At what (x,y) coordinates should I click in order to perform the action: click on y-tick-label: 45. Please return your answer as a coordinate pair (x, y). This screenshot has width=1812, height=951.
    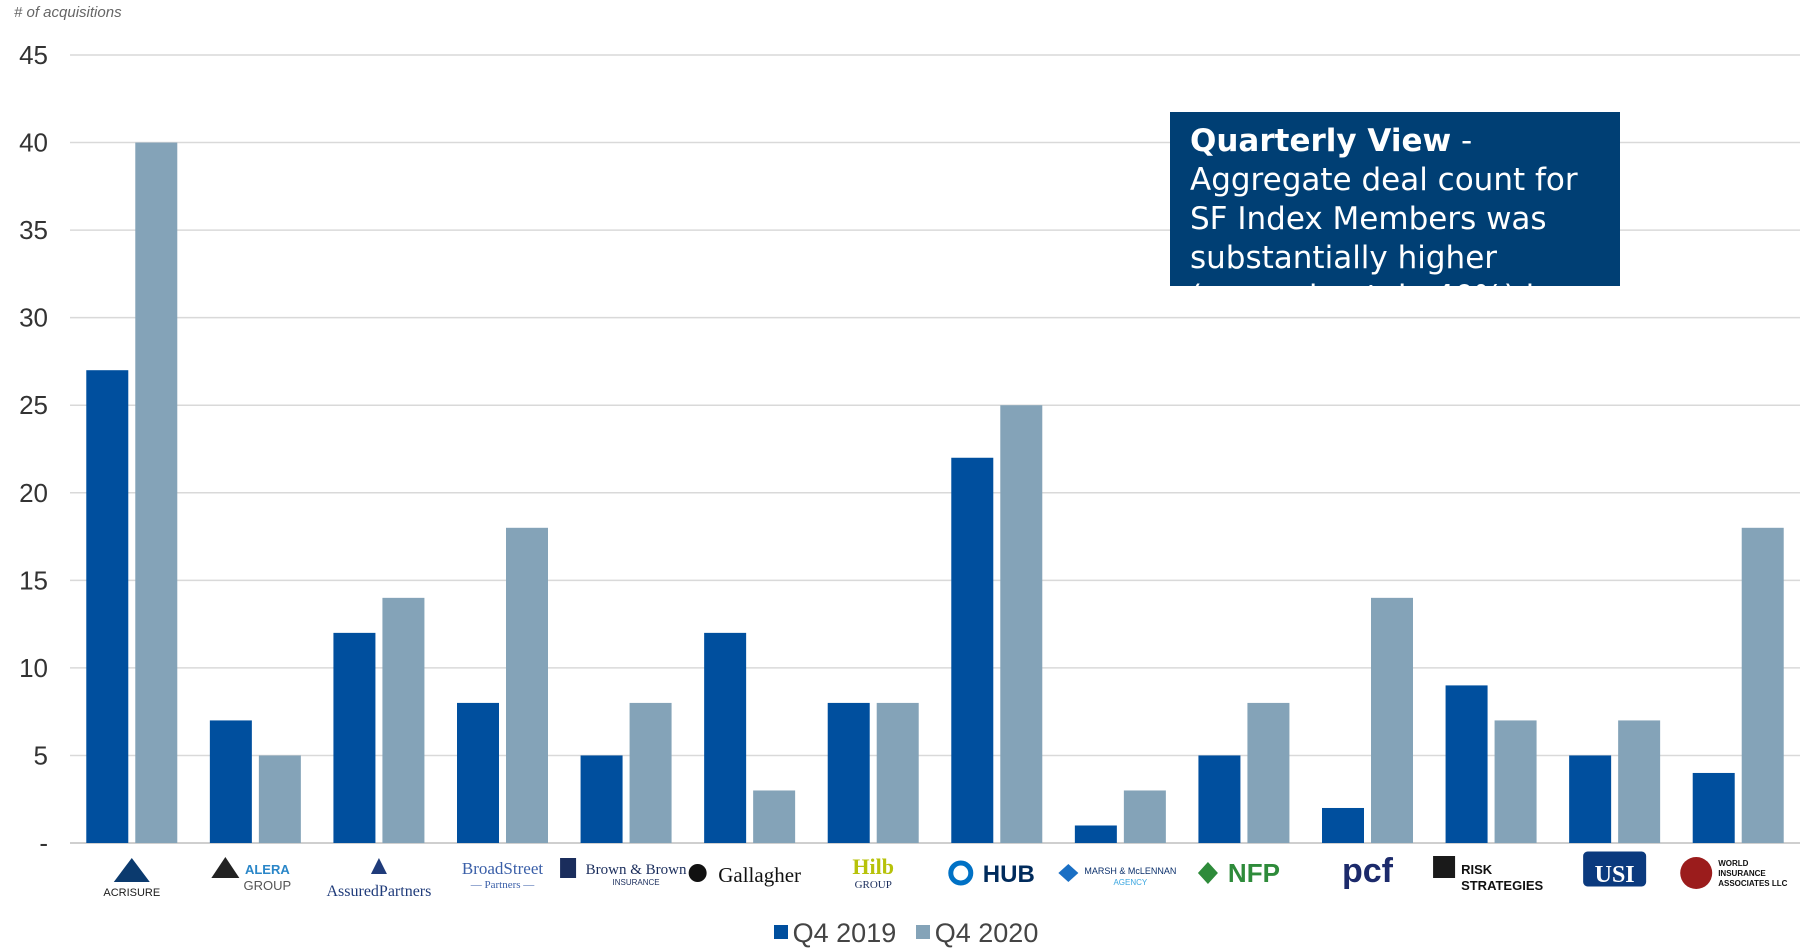
    Looking at the image, I should click on (33, 55).